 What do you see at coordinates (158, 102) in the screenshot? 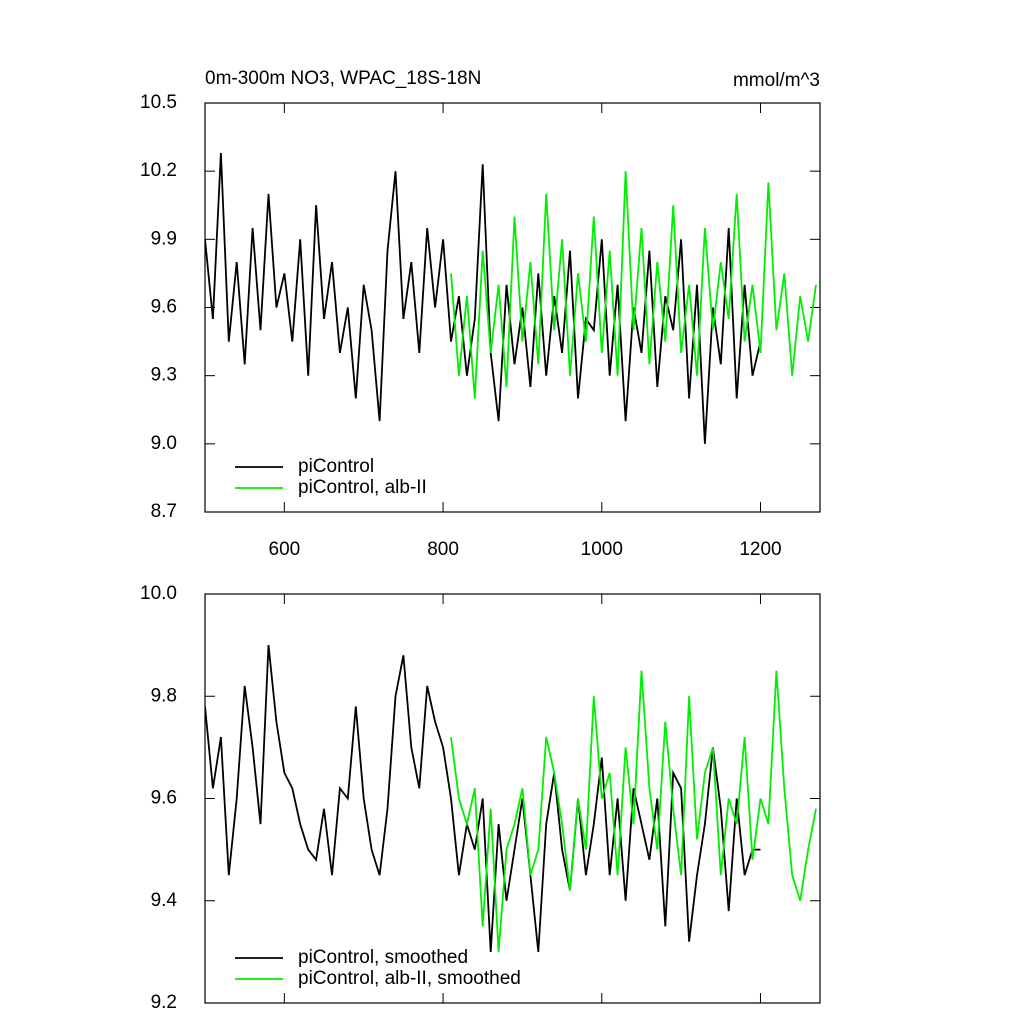
I see `y-tick-label: 10.5` at bounding box center [158, 102].